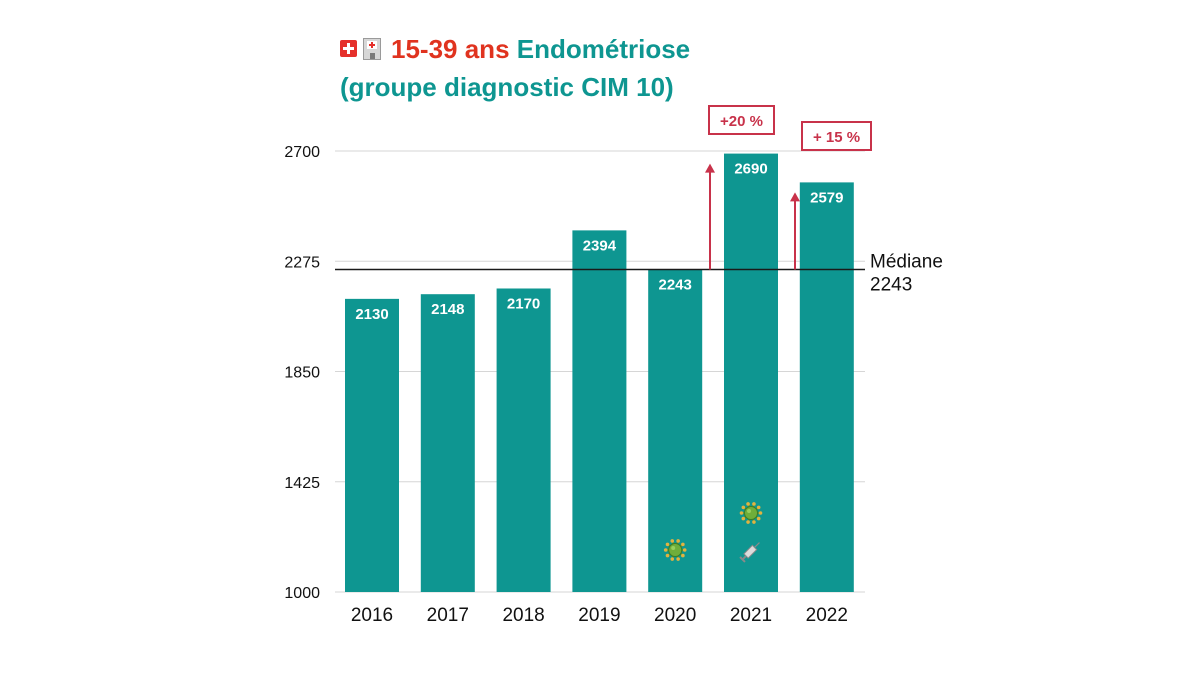  What do you see at coordinates (675, 615) in the screenshot?
I see `x-tick-label: 2020` at bounding box center [675, 615].